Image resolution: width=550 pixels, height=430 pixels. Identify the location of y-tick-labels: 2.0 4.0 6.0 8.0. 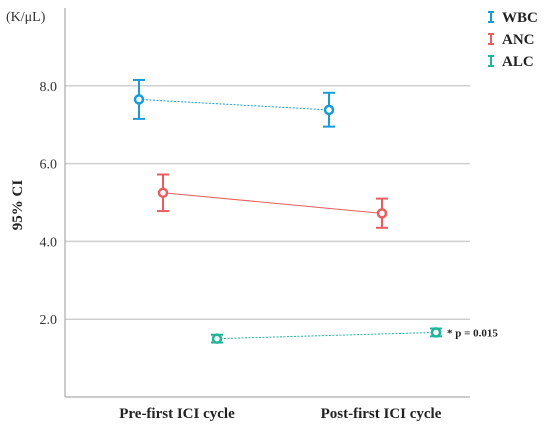
(49, 204).